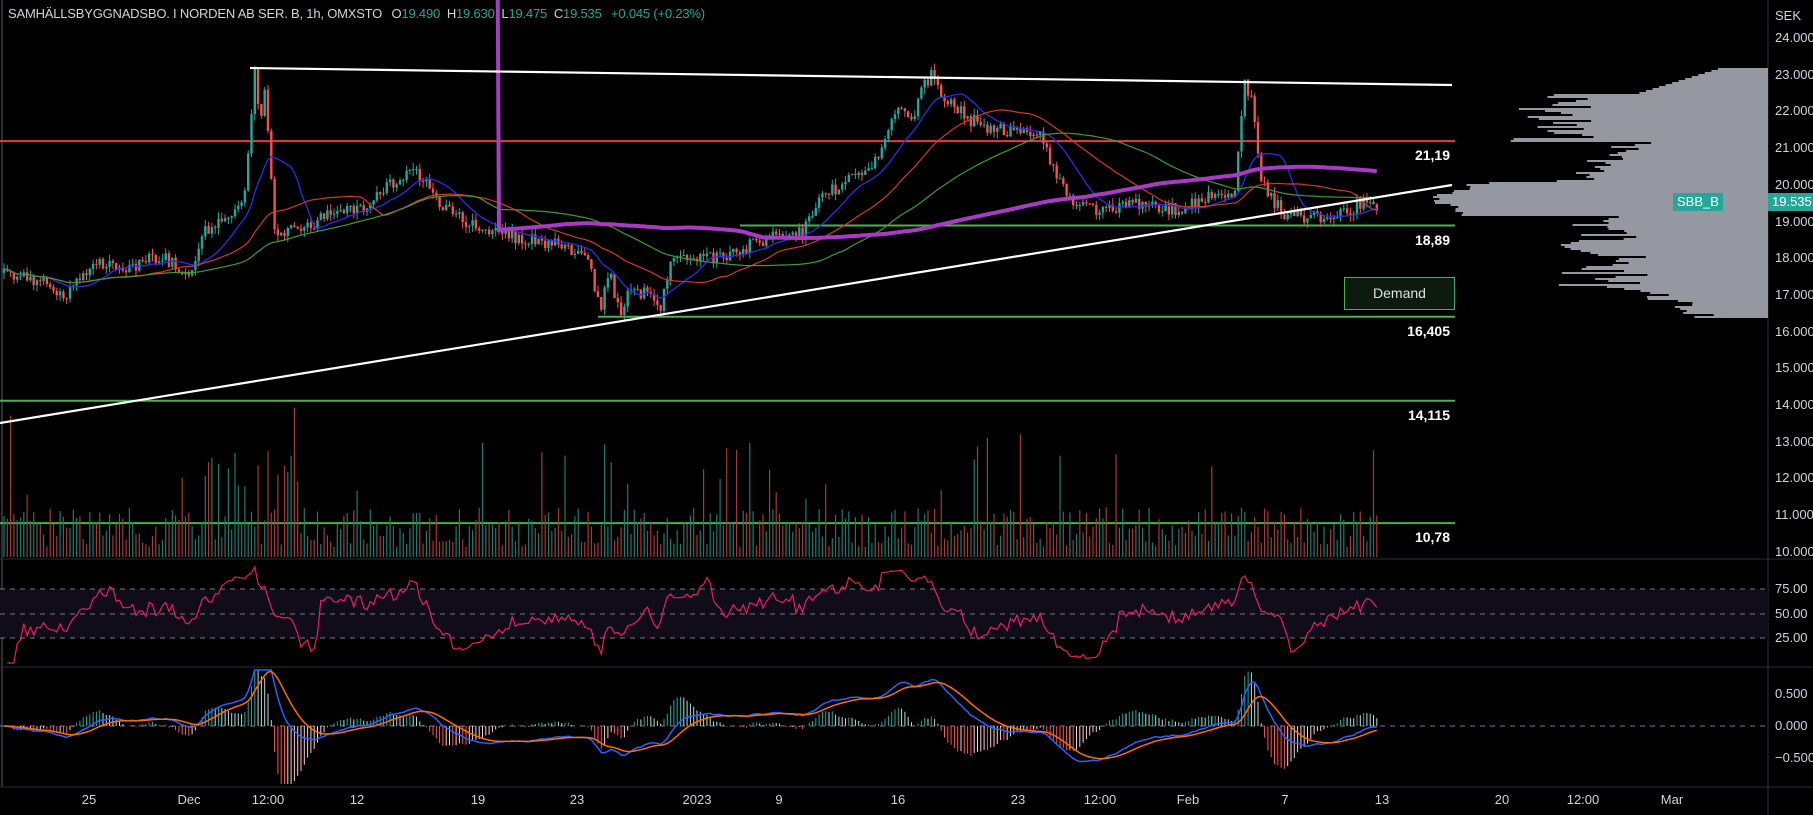 This screenshot has width=1813, height=815. What do you see at coordinates (1791, 613) in the screenshot?
I see `rsi-tick: 50.00` at bounding box center [1791, 613].